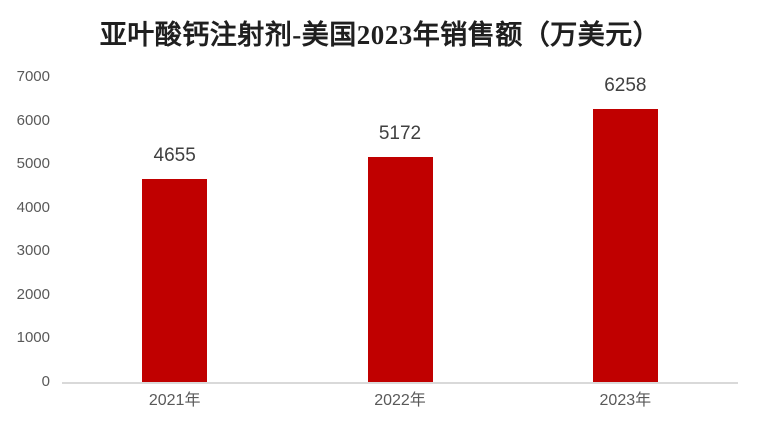 Image resolution: width=760 pixels, height=432 pixels. Describe the element at coordinates (174, 400) in the screenshot. I see `x-tick-label: 2021年` at that location.